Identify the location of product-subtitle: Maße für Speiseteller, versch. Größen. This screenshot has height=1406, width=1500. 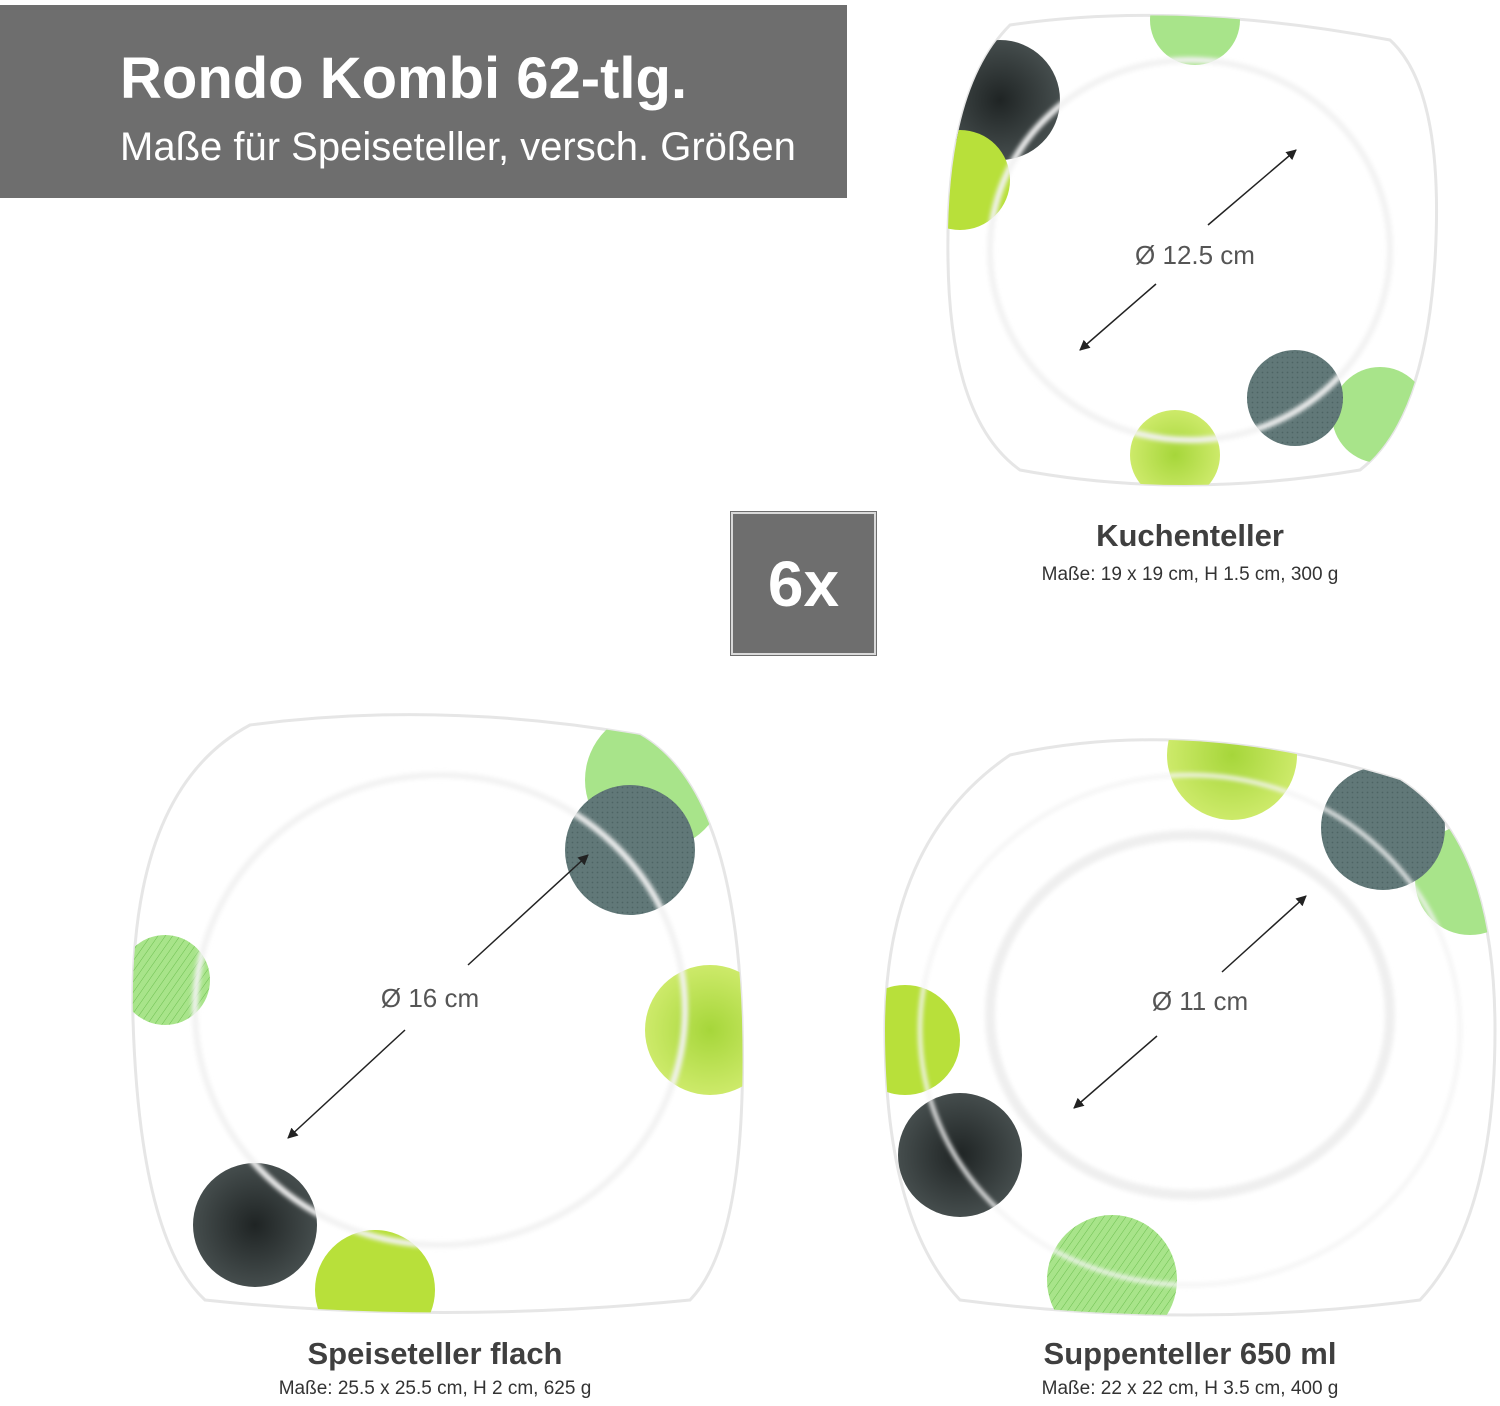
(458, 147).